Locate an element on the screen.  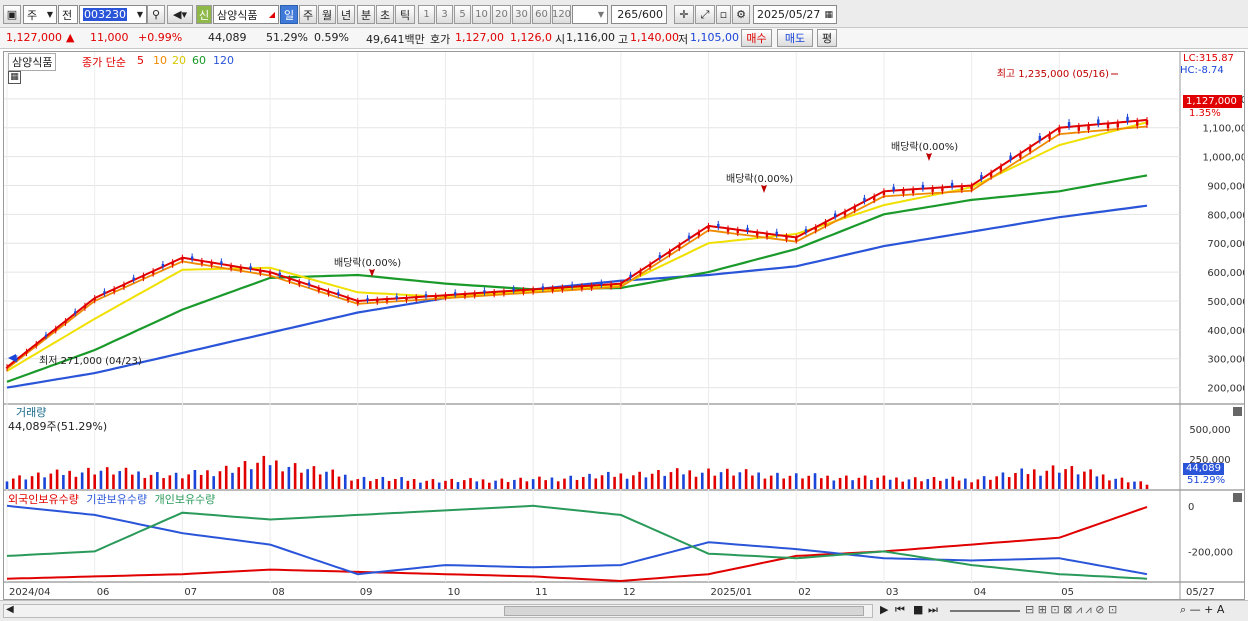
search-icon: ⚲ is located at coordinates (156, 14).